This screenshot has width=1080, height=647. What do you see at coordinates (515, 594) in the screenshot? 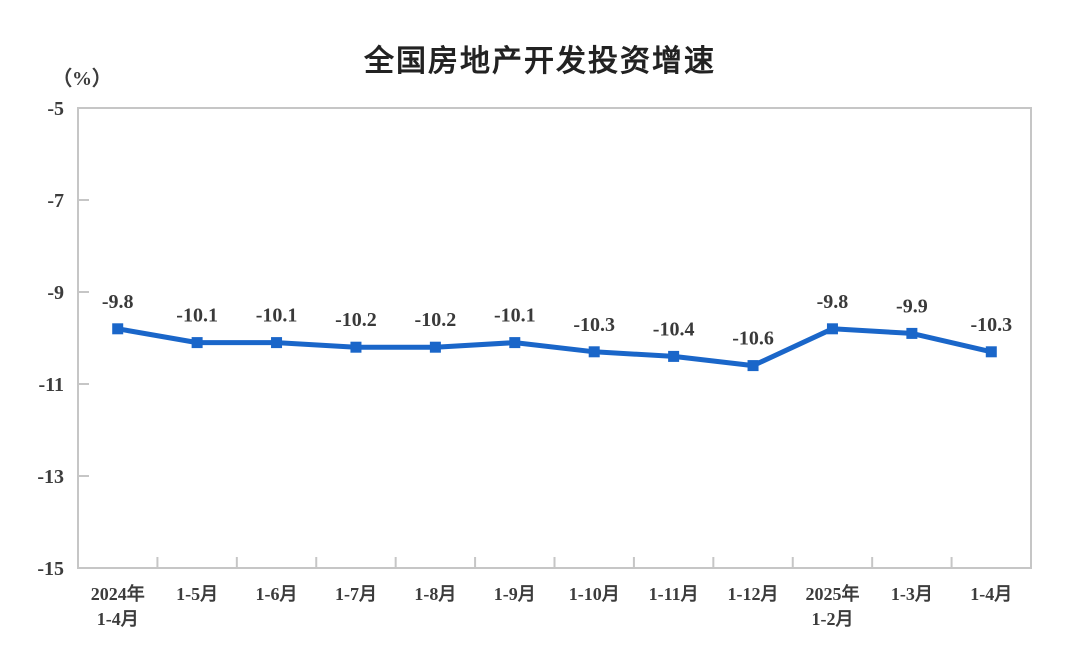
I see `x-tick-label: 1-9月` at bounding box center [515, 594].